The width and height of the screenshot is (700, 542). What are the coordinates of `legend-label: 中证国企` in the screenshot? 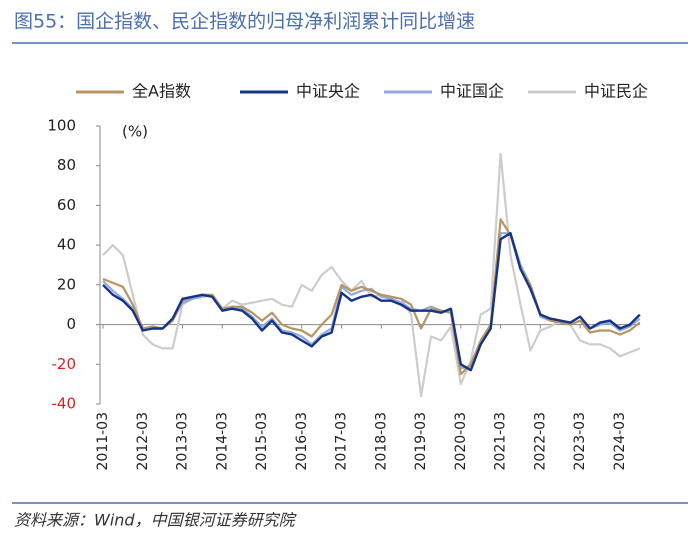 It's located at (472, 91).